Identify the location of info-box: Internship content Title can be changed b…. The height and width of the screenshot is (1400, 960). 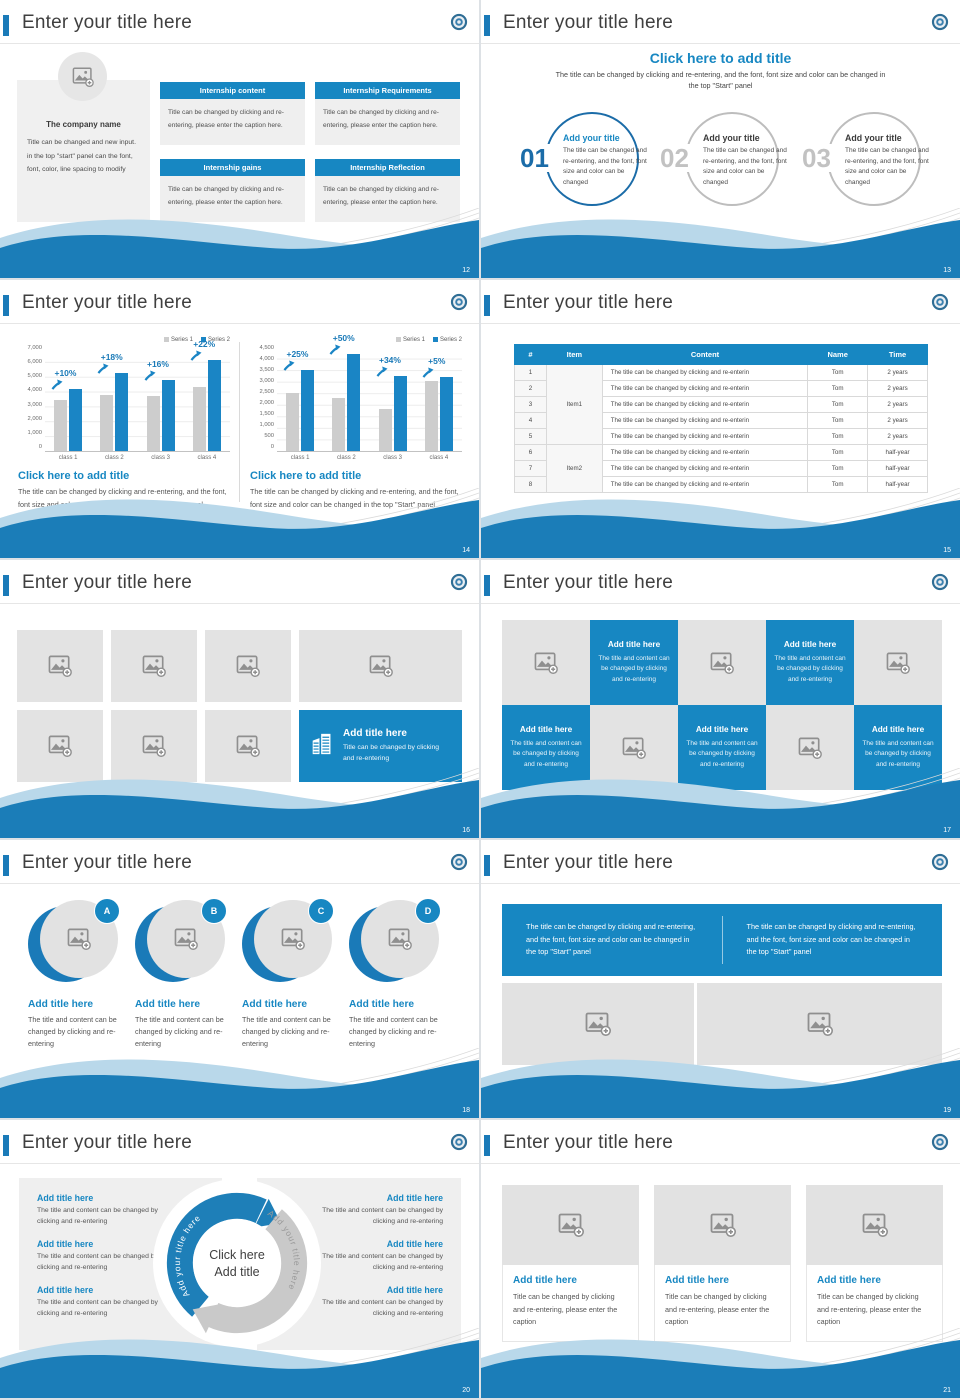
(232, 113).